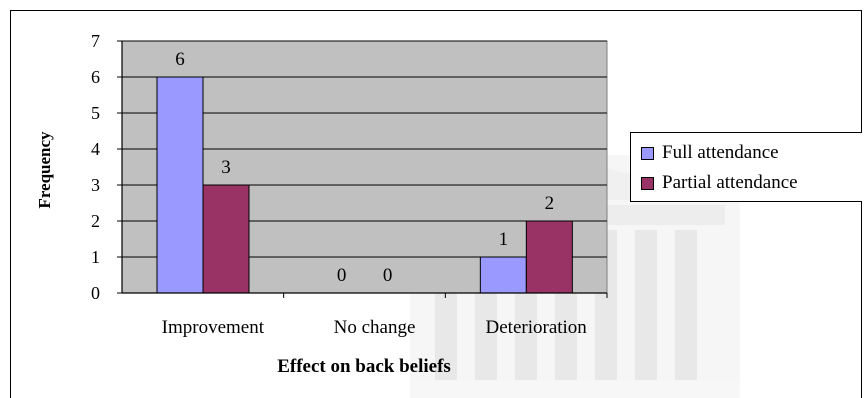  I want to click on legend-swatch-partial-attendance, so click(647, 183).